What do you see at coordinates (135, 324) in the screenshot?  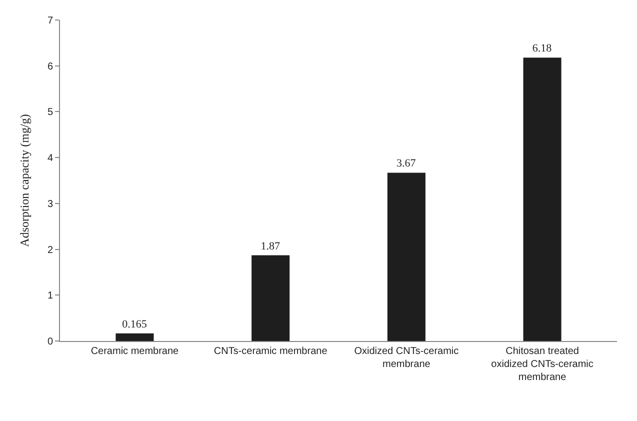 I see `data-label: 0.165` at bounding box center [135, 324].